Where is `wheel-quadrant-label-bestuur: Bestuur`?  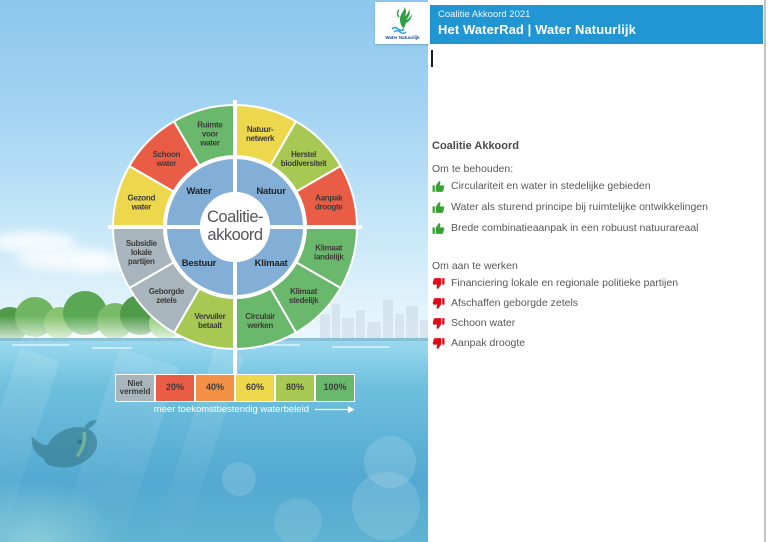
wheel-quadrant-label-bestuur: Bestuur is located at coordinates (199, 263).